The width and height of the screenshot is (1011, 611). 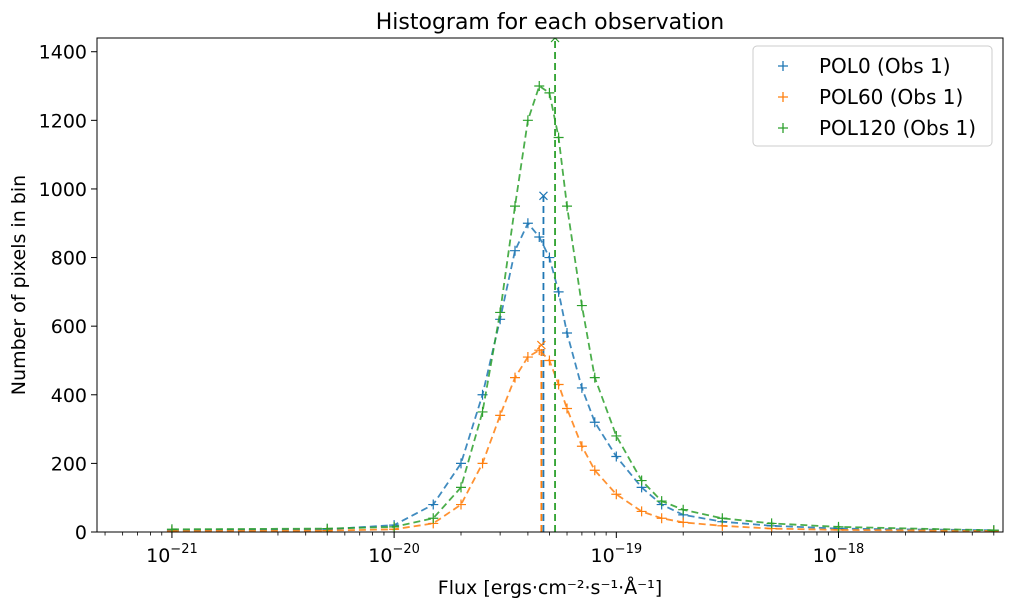 I want to click on x-tick-label: 10−19, so click(x=616, y=554).